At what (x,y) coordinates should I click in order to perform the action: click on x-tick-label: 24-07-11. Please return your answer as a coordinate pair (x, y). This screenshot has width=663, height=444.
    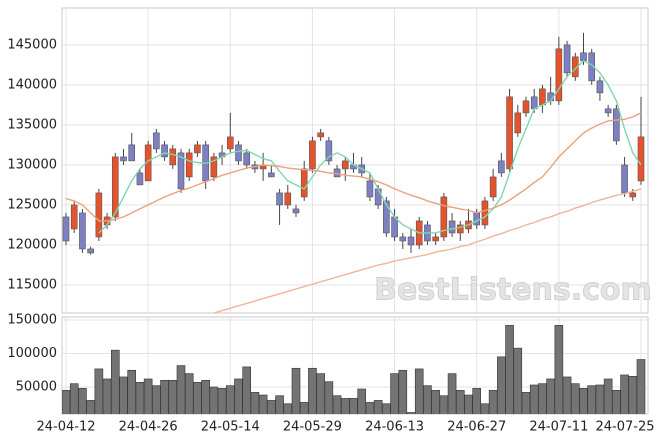
    Looking at the image, I should click on (558, 427).